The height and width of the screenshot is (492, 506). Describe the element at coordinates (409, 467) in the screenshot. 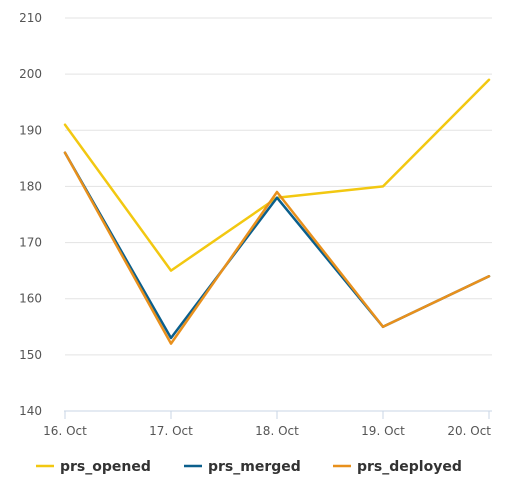

I see `legend-label: prs_deployed` at that location.